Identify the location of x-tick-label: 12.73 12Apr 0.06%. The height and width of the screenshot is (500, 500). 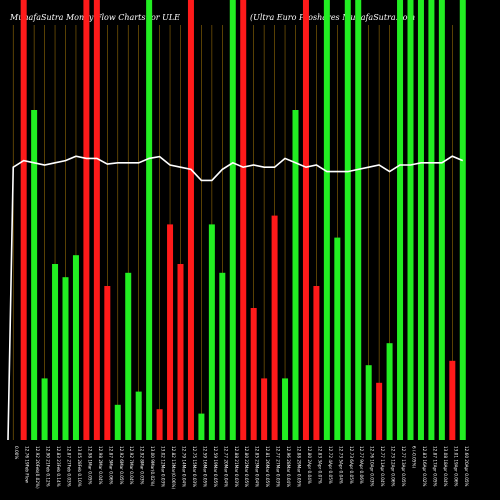
(393, 466).